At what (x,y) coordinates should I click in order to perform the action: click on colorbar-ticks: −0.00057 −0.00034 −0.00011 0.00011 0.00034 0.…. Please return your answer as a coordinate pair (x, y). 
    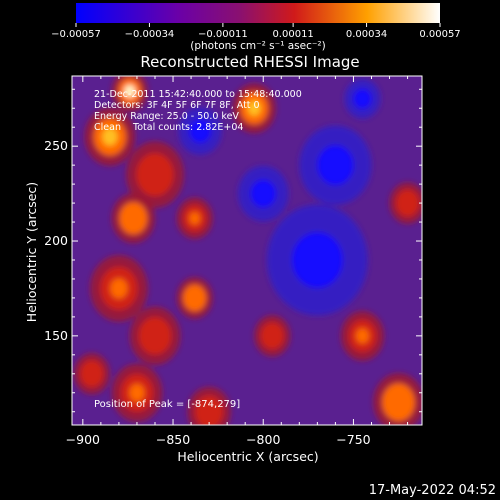
    Looking at the image, I should click on (256, 31).